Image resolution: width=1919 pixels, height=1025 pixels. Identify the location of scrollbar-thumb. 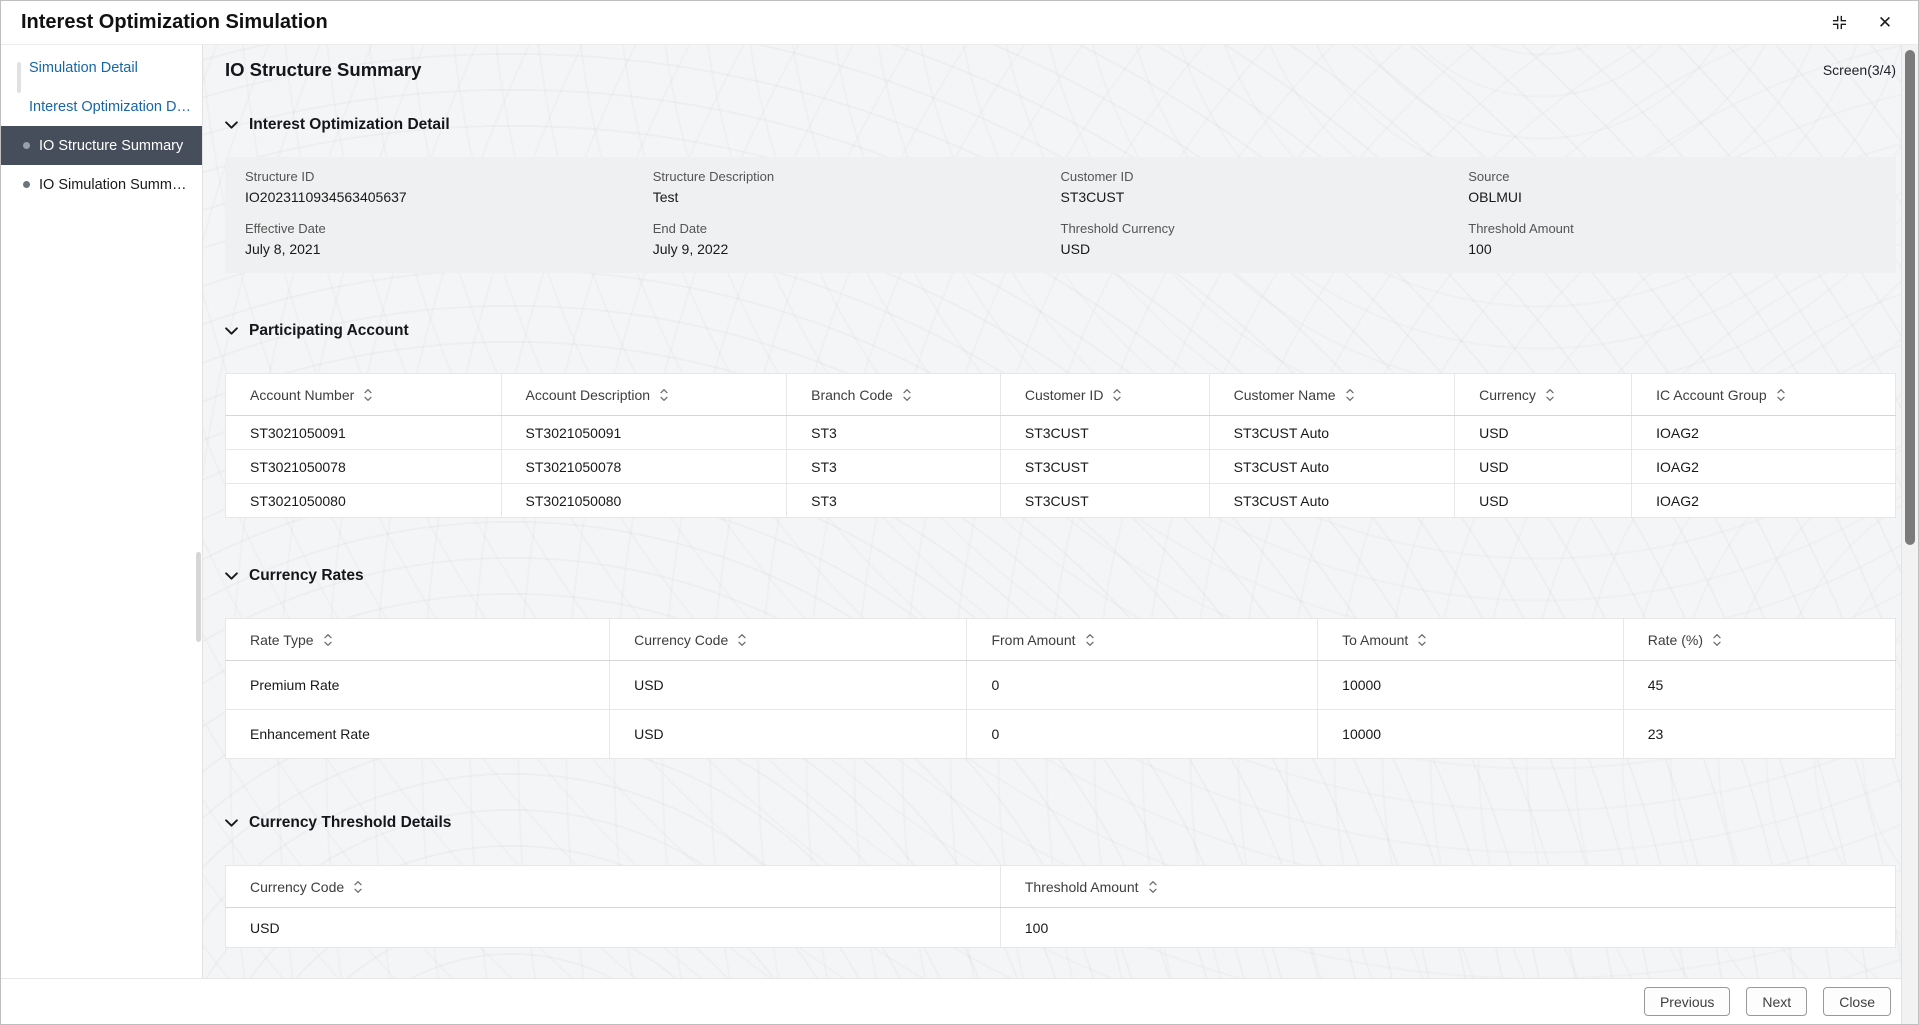
(1910, 297).